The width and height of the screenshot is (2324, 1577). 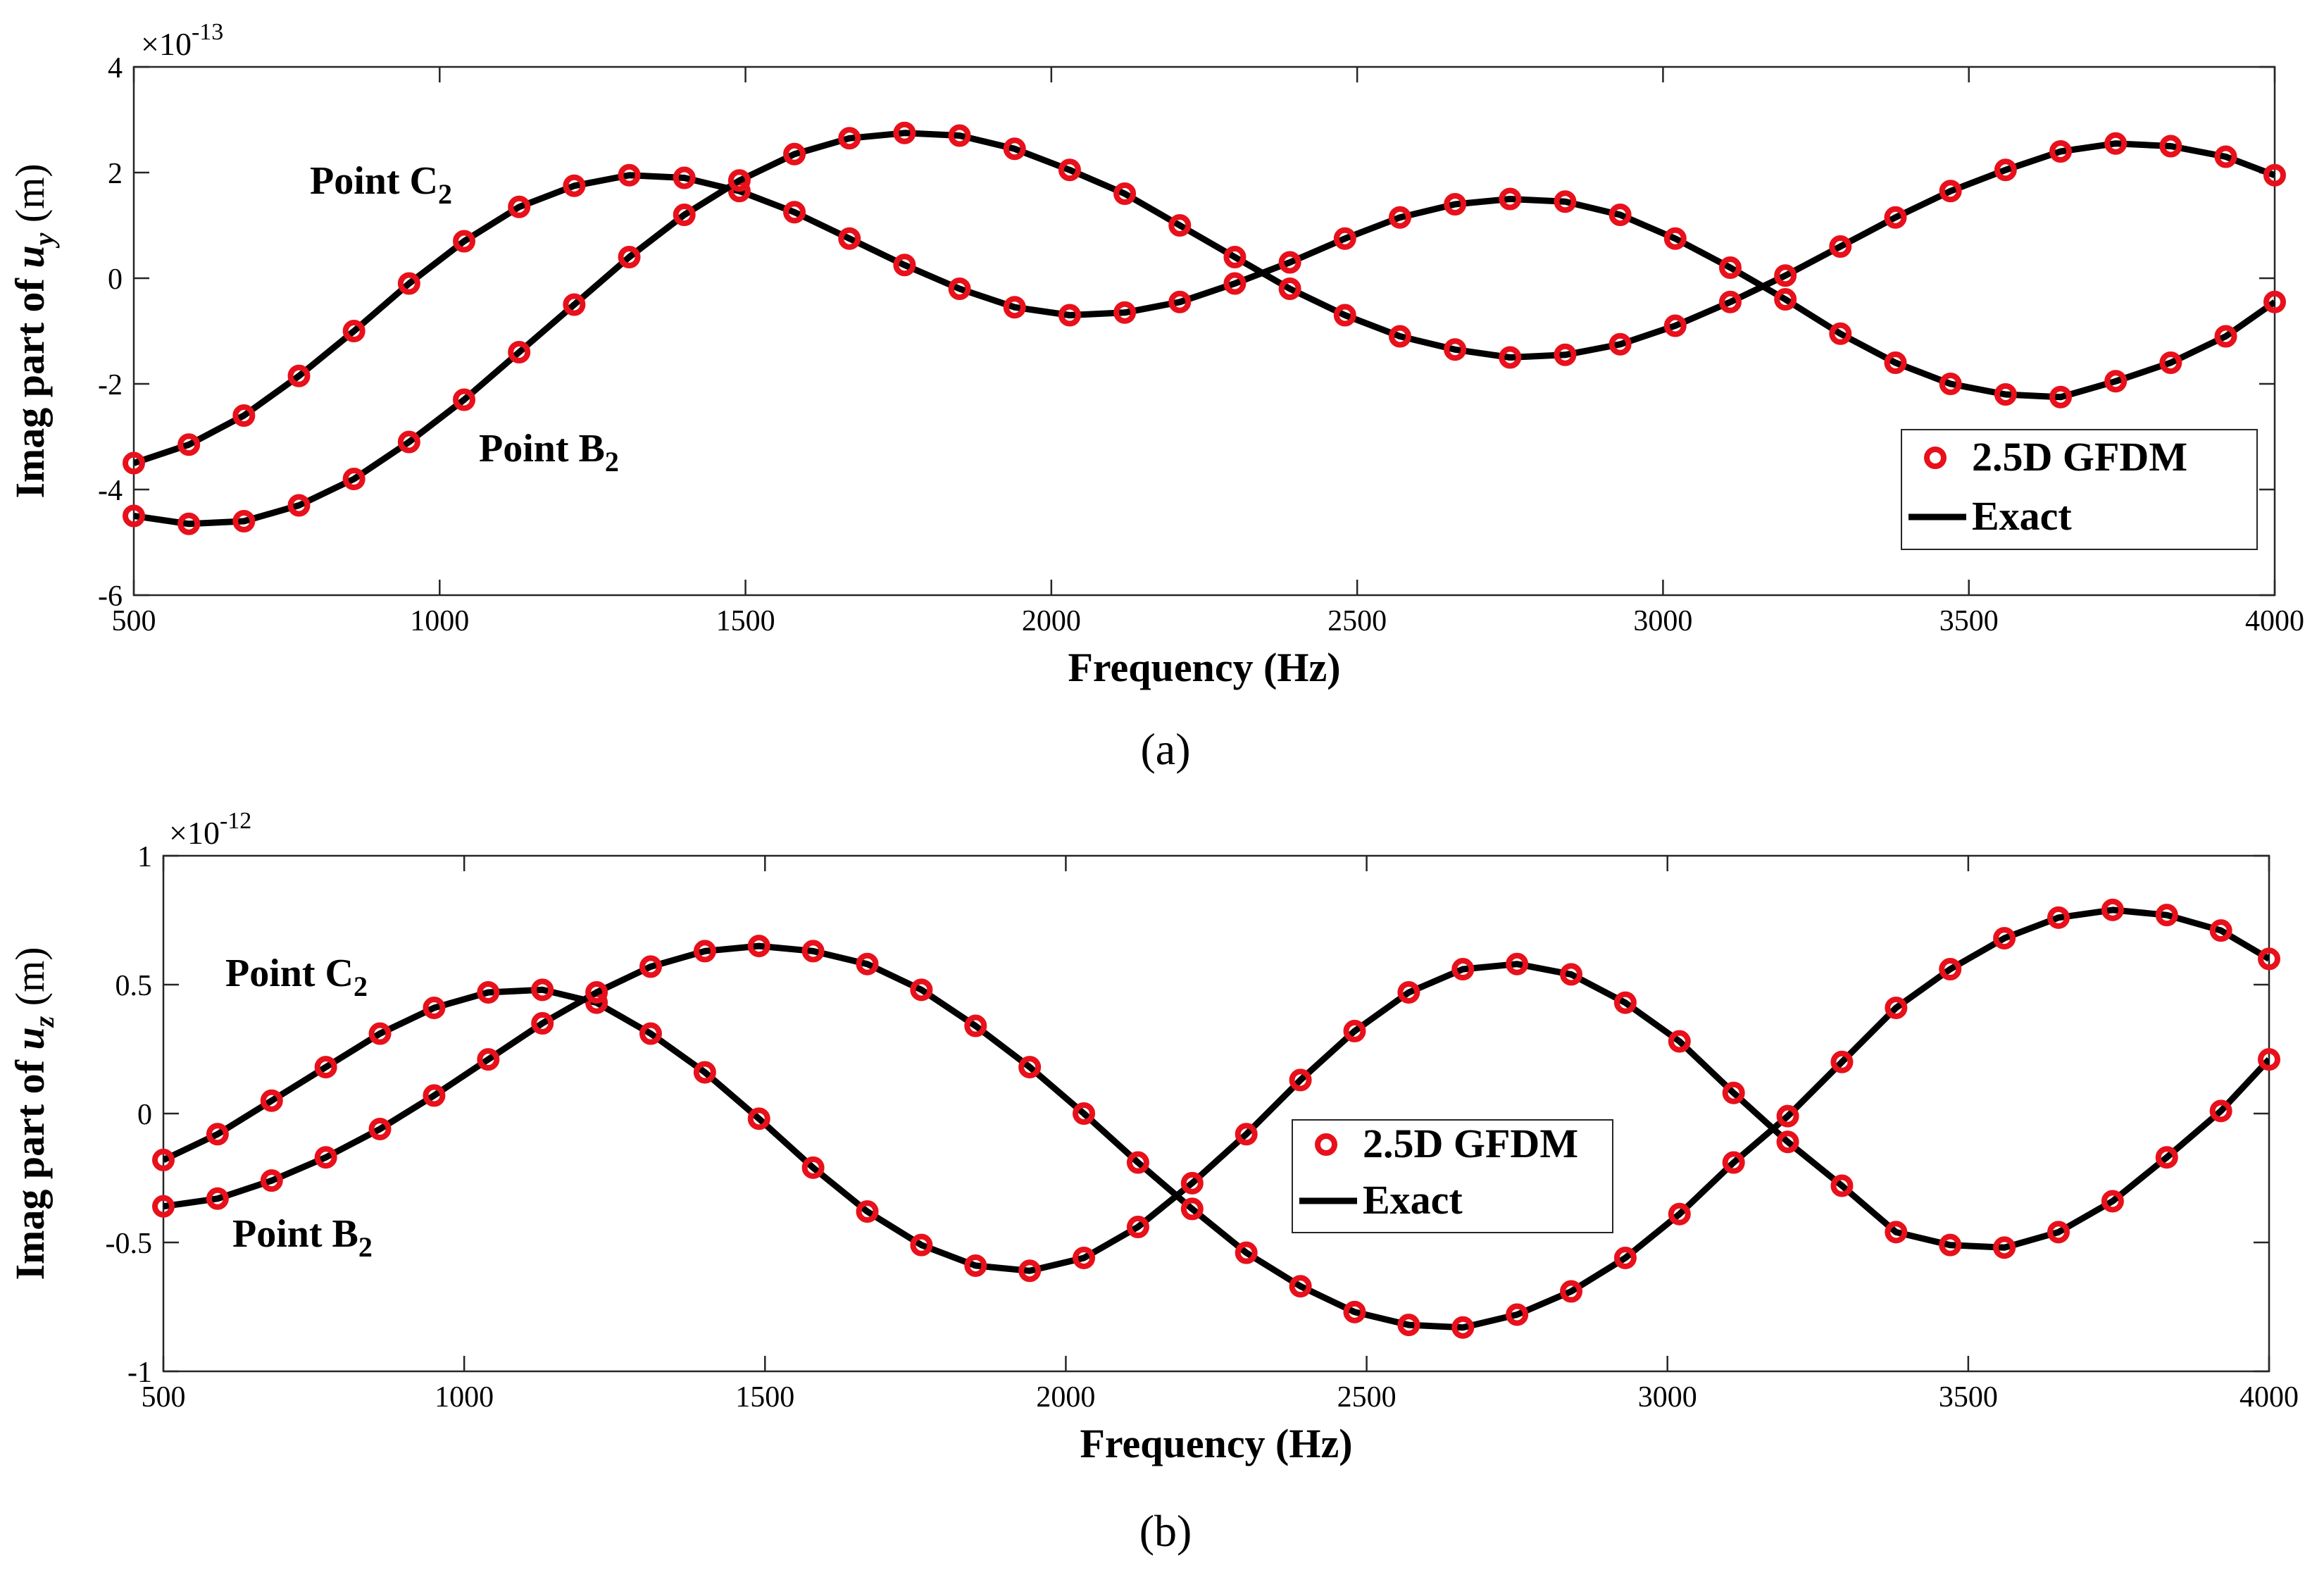 What do you see at coordinates (296, 977) in the screenshot?
I see `annotation-point-c2: Point C2` at bounding box center [296, 977].